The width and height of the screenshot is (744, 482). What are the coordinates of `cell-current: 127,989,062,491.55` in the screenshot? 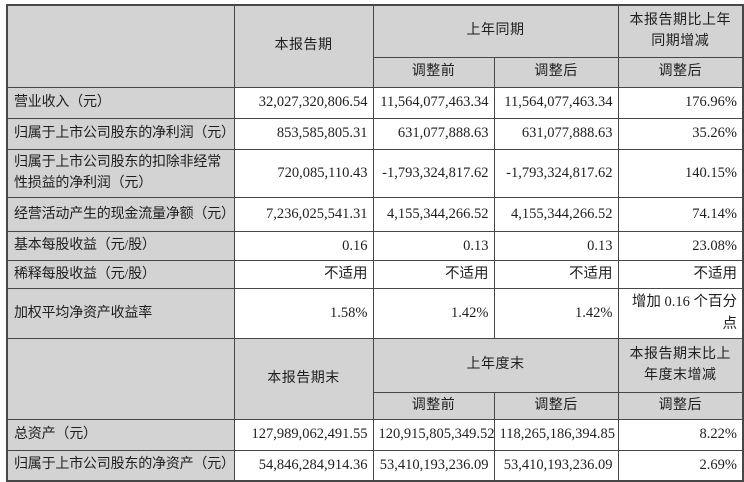 It's located at (303, 434).